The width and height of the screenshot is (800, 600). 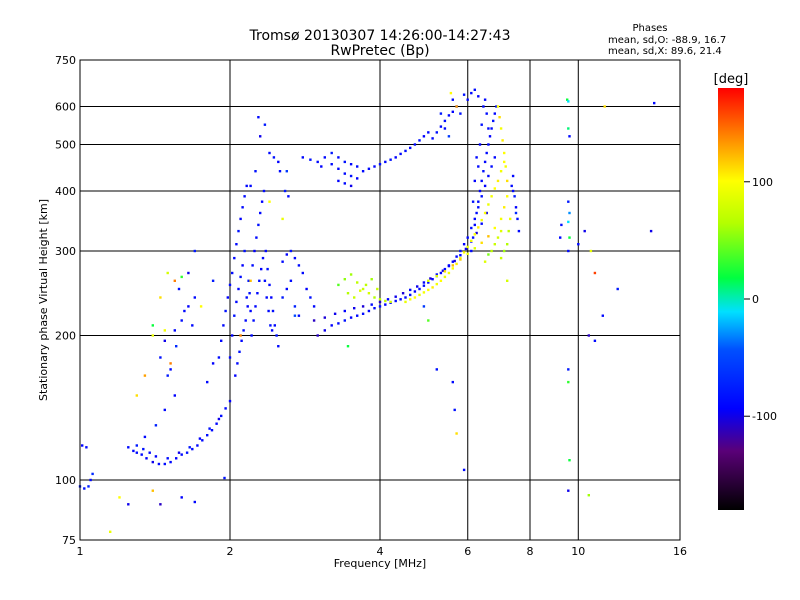 What do you see at coordinates (731, 299) in the screenshot?
I see `colorbar` at bounding box center [731, 299].